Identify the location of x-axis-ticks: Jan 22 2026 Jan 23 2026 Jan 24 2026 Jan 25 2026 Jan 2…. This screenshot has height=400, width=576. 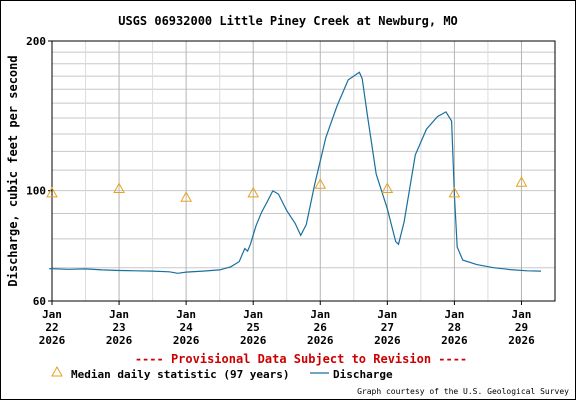
(287, 324).